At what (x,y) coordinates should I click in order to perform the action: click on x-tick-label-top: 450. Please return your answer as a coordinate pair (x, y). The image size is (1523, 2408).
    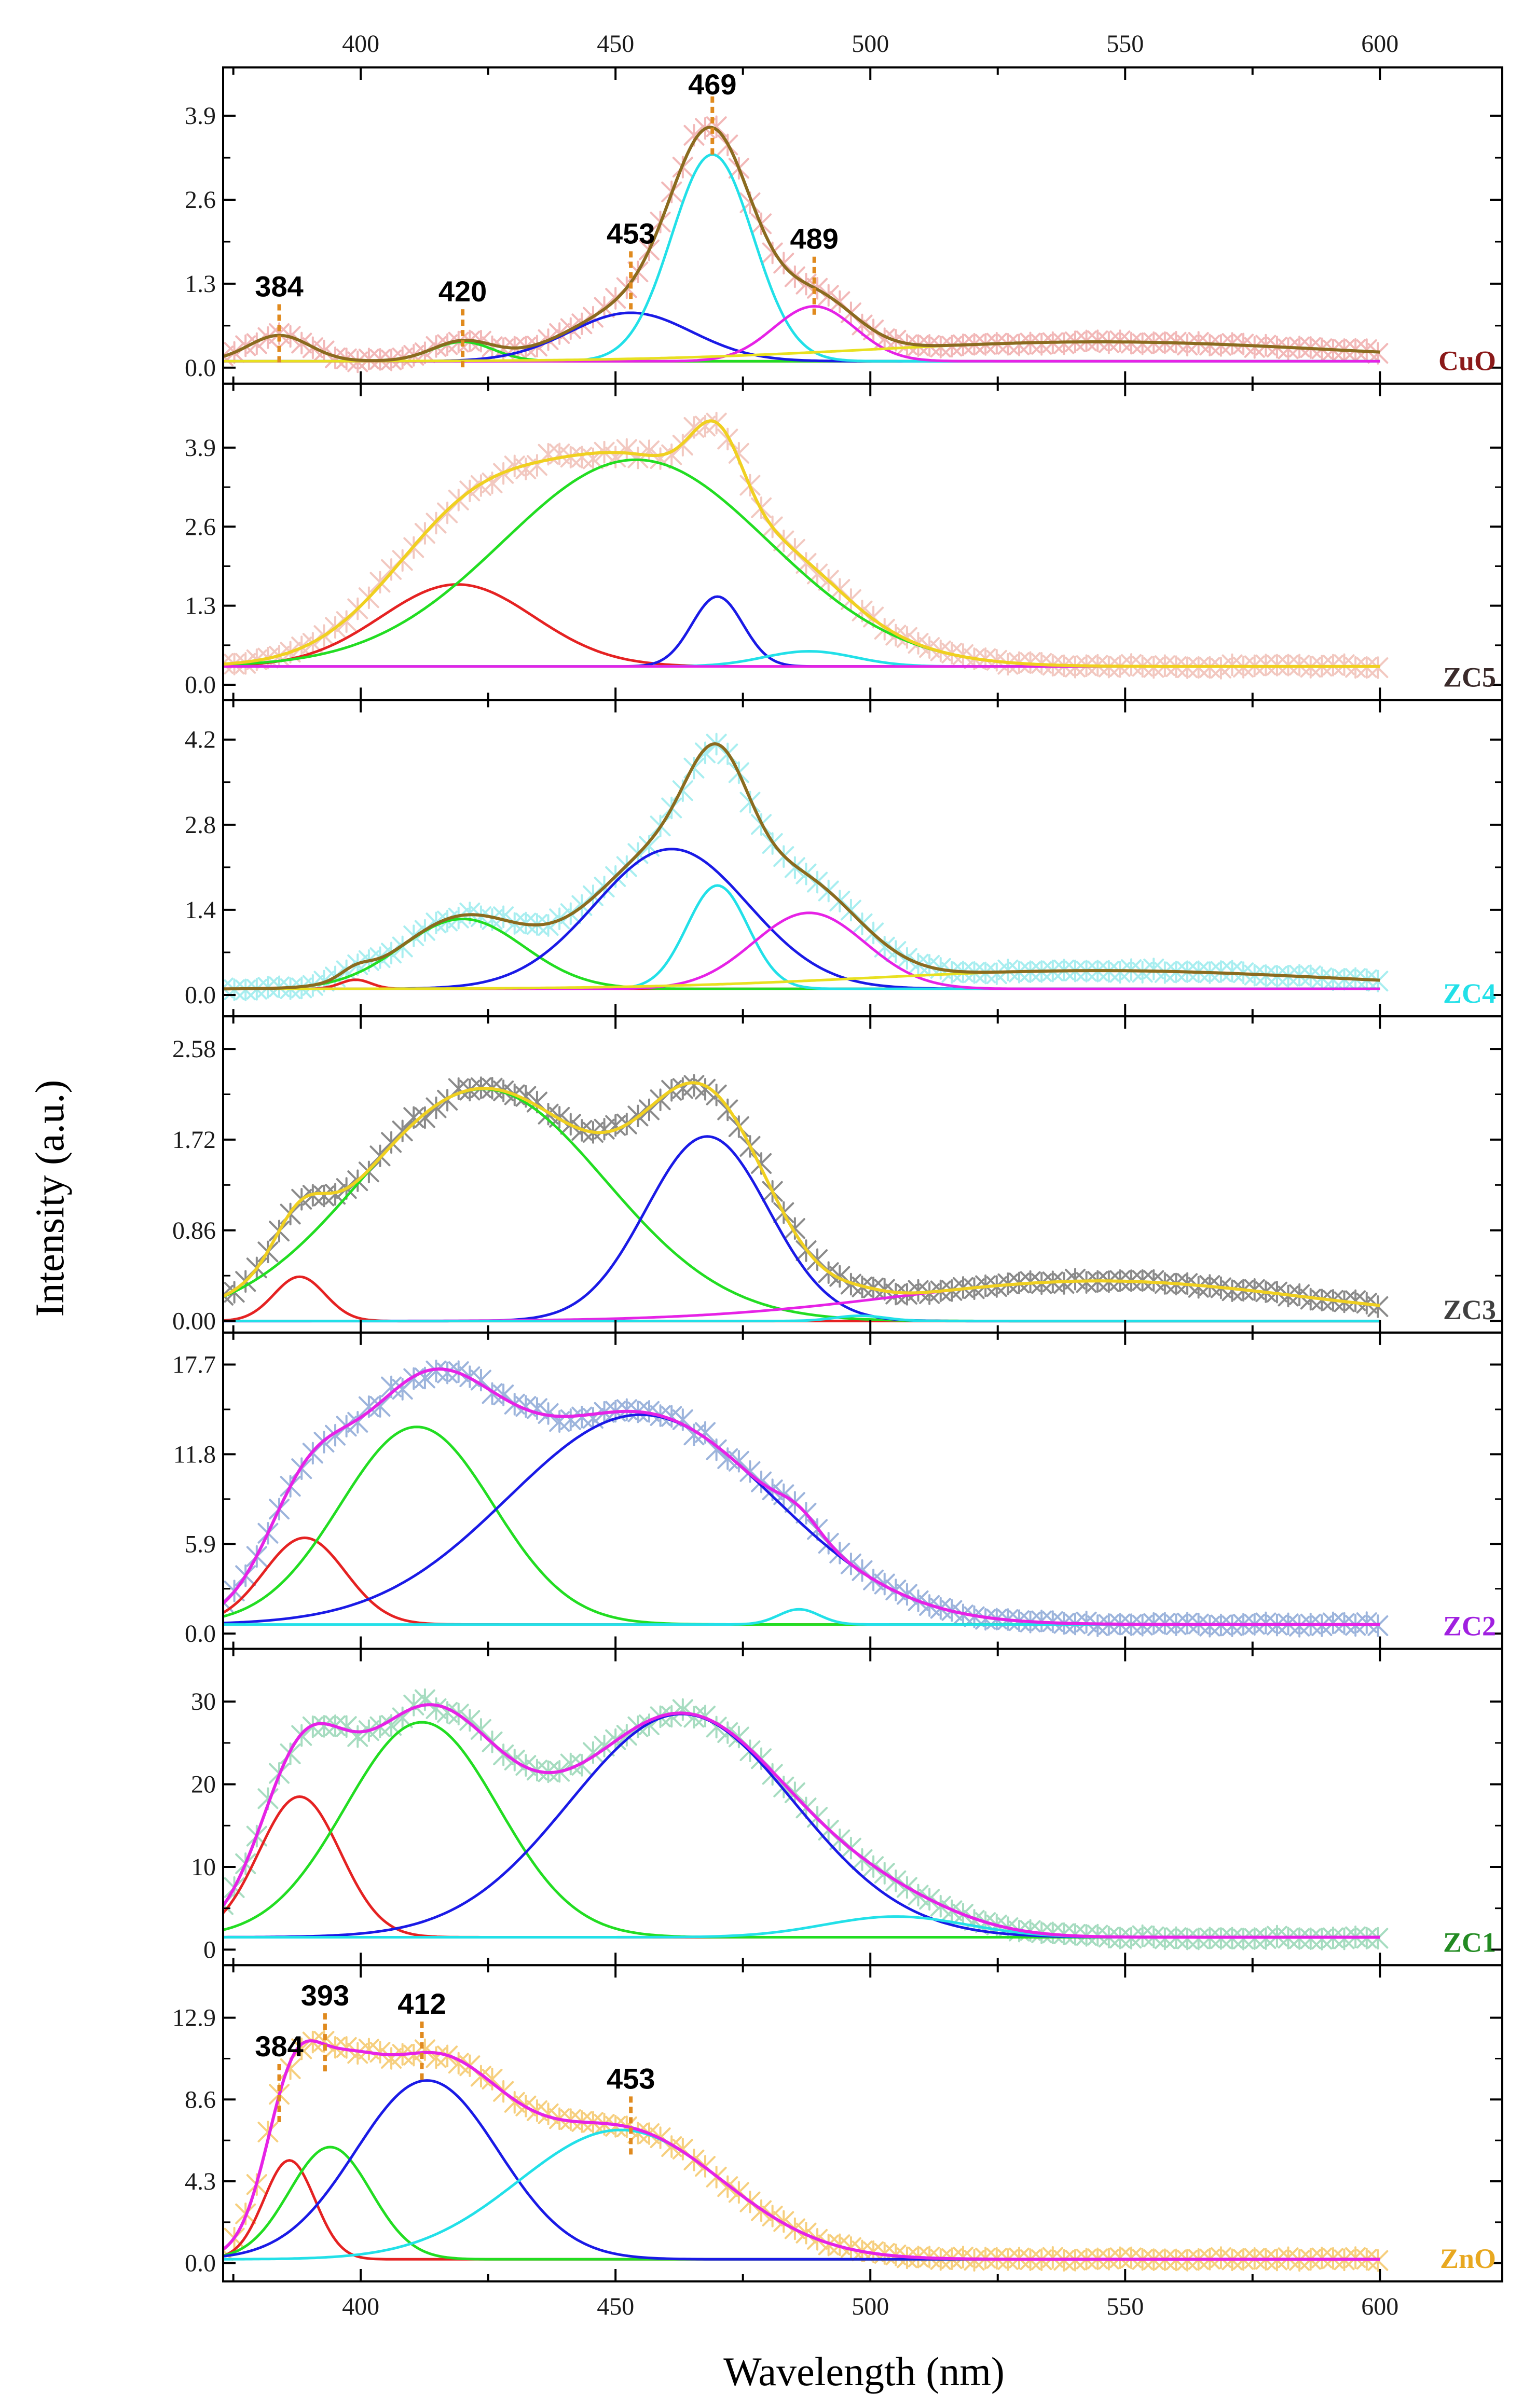
    Looking at the image, I should click on (615, 44).